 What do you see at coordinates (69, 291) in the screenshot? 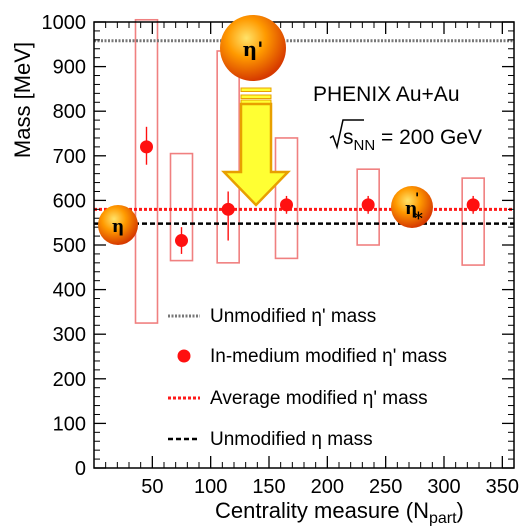
I see `y-tick-label: 400` at bounding box center [69, 291].